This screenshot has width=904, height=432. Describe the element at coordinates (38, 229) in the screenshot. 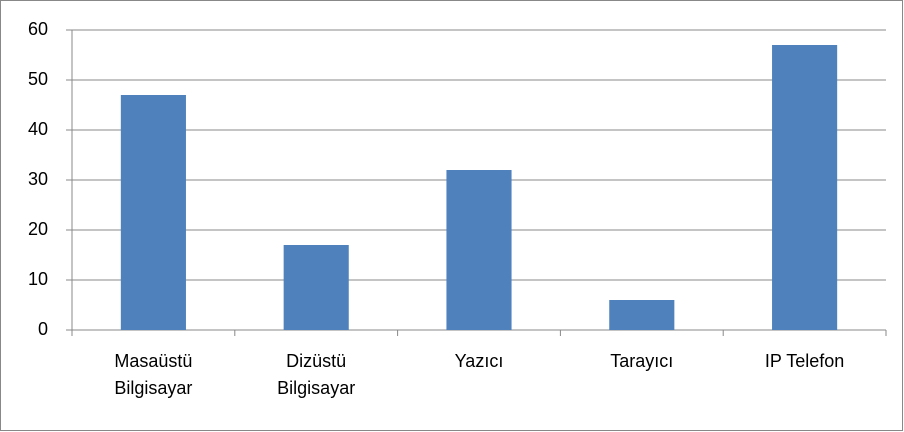

I see `y-tick-label: 20` at that location.